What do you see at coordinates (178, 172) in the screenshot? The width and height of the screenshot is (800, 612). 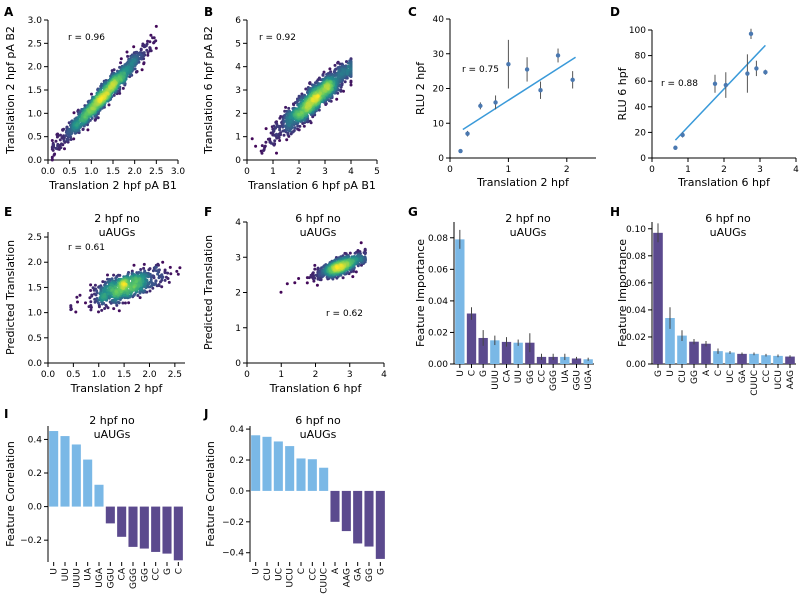 I see `x-tick-label: 3.0` at bounding box center [178, 172].